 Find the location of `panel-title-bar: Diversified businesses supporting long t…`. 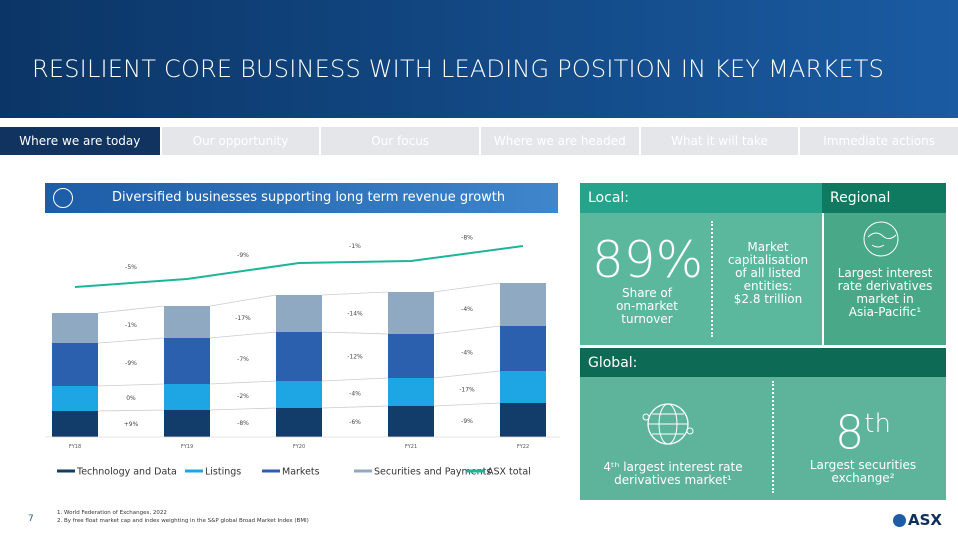

panel-title-bar: Diversified businesses supporting long t… is located at coordinates (301, 198).